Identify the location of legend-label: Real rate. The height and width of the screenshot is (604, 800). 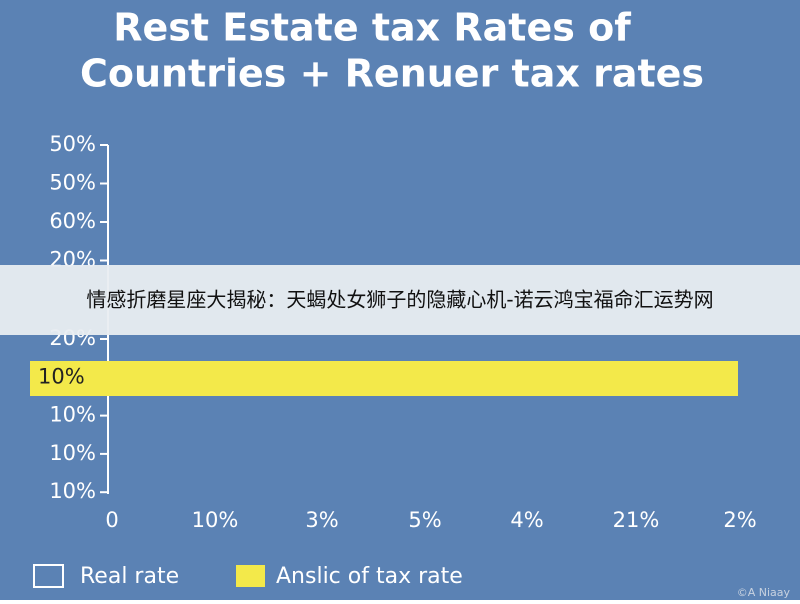
(129, 576).